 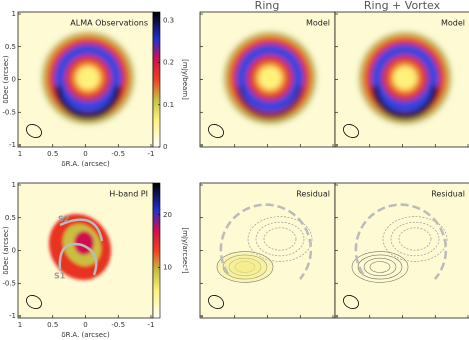 I want to click on colorbar-tick-label: 20, so click(x=167, y=215).